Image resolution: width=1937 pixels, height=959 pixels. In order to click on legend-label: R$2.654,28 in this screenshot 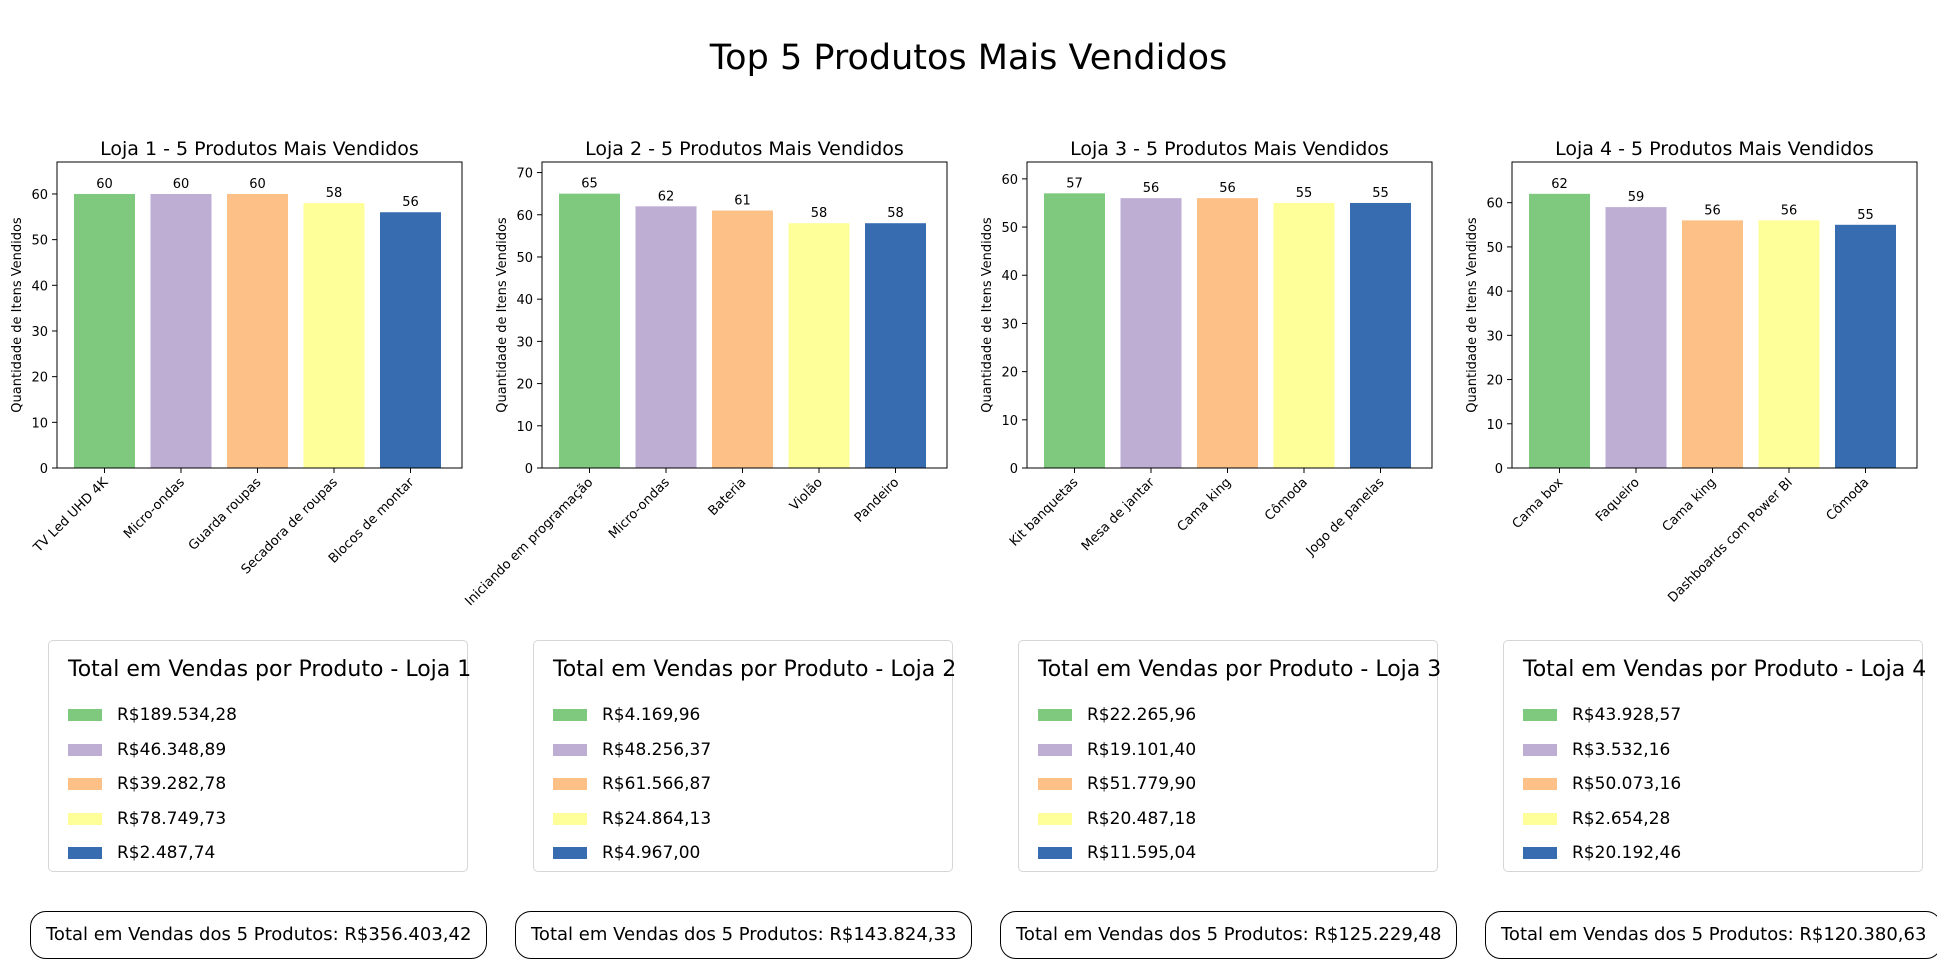, I will do `click(1621, 818)`.